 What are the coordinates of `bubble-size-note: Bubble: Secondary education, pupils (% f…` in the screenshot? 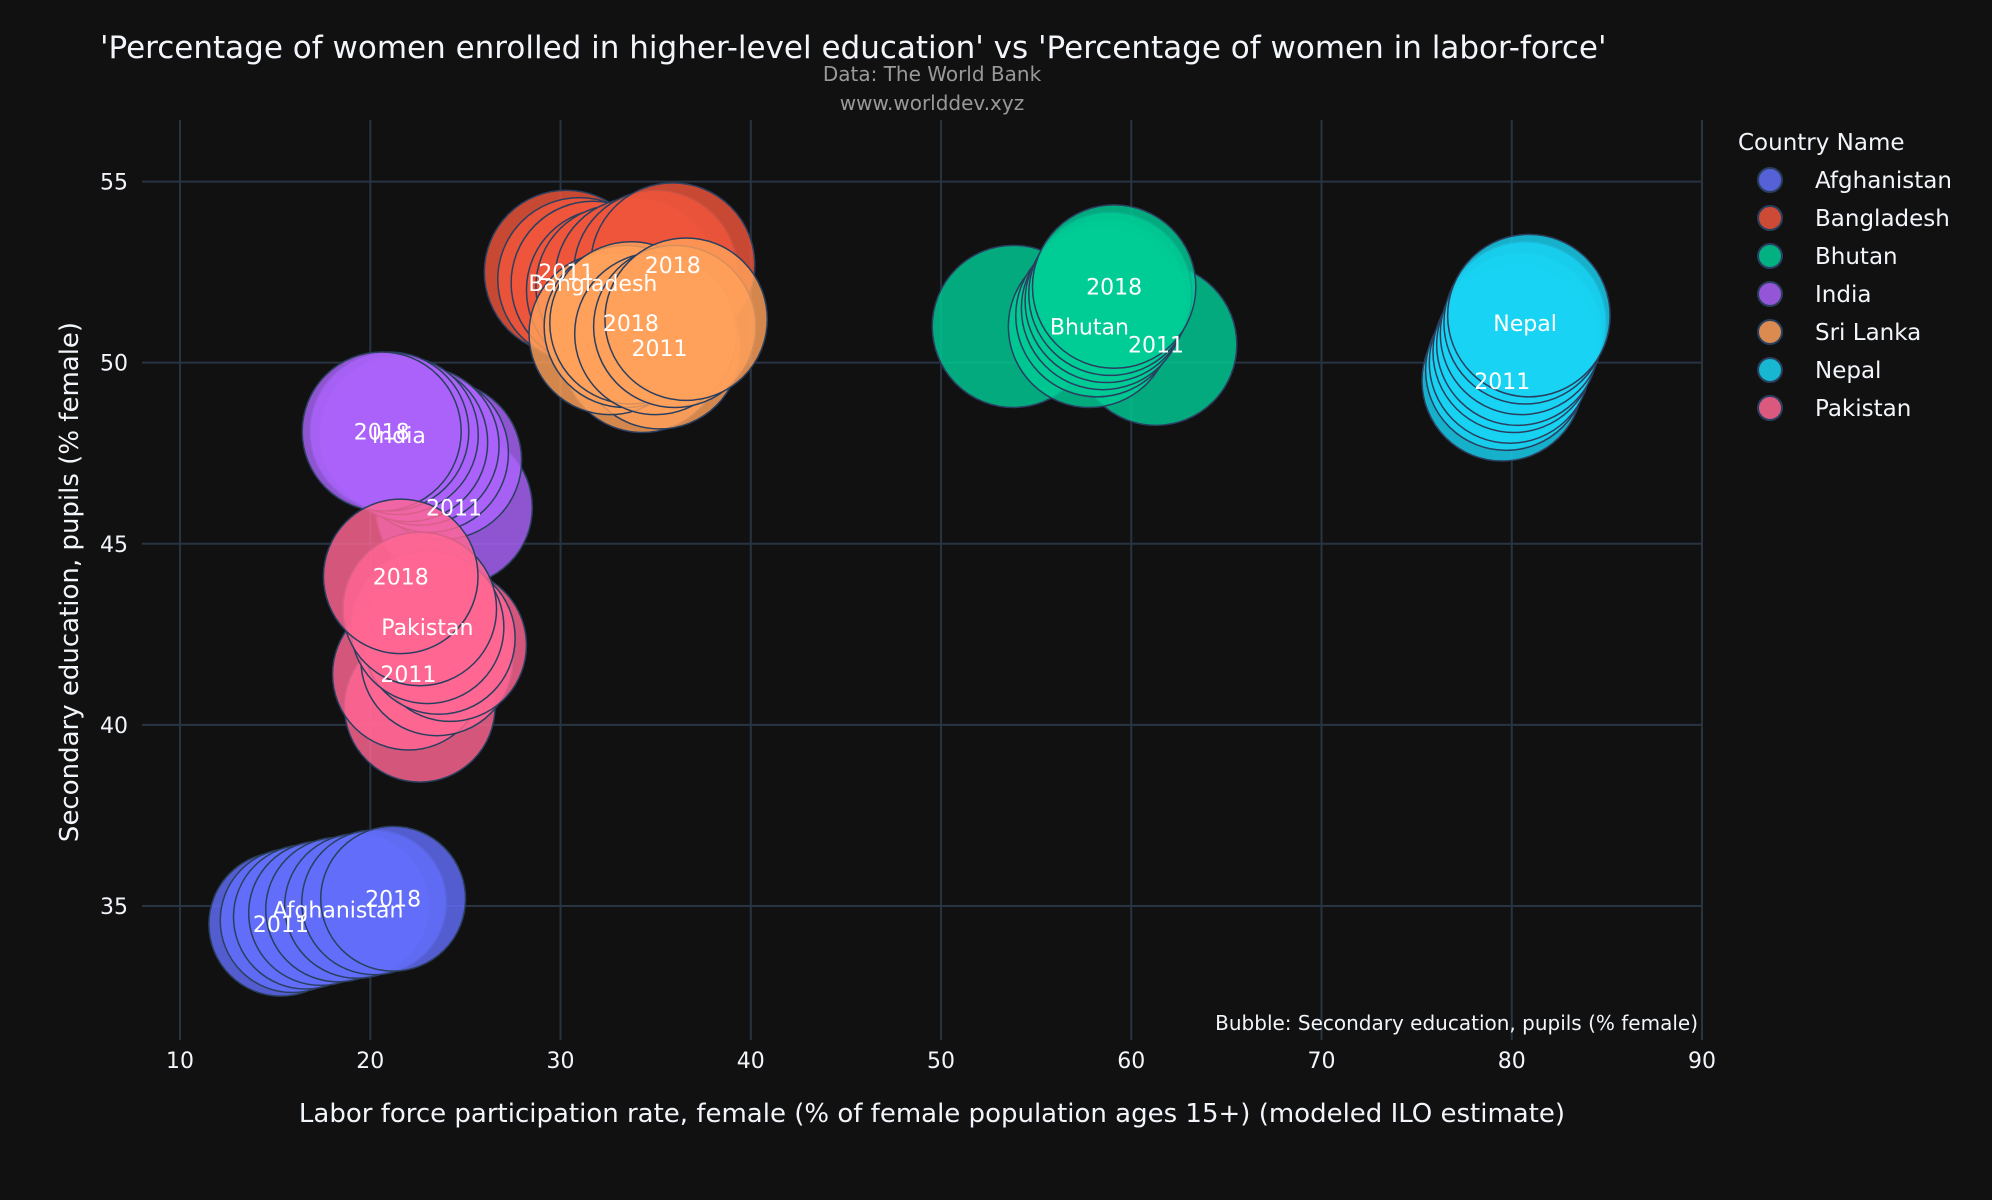 It's located at (1456, 1023).